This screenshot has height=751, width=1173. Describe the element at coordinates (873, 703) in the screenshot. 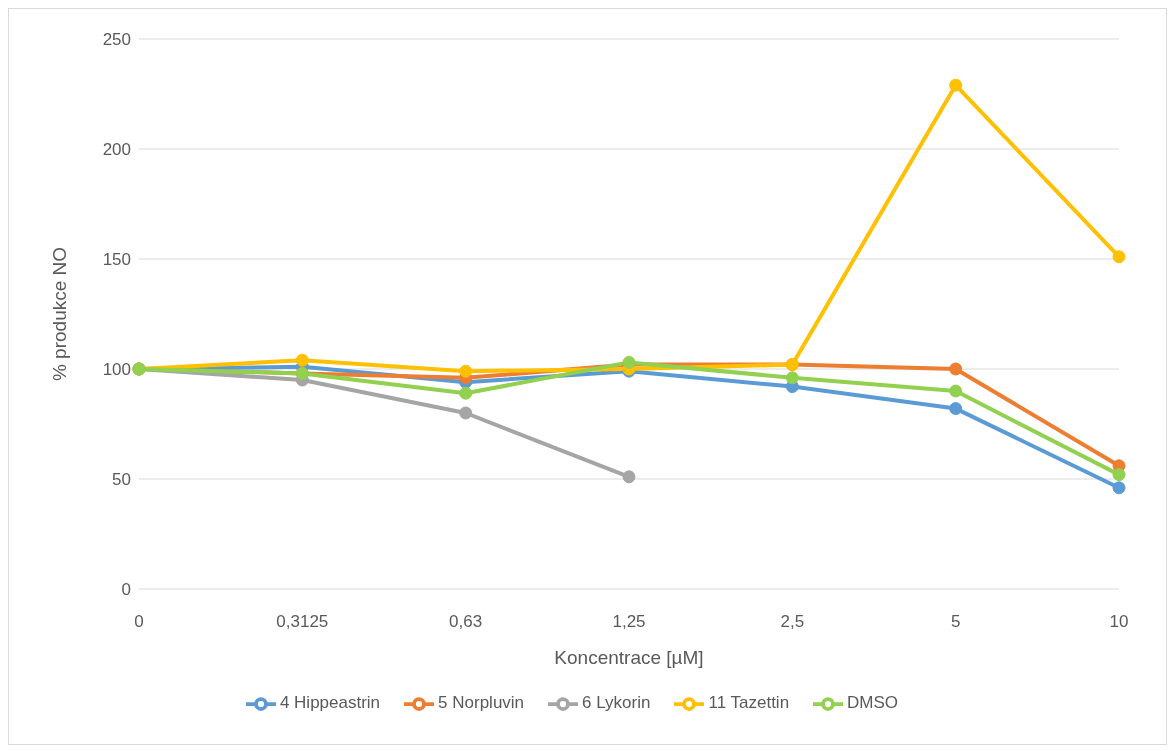

I see `legend-label: DMSO` at that location.